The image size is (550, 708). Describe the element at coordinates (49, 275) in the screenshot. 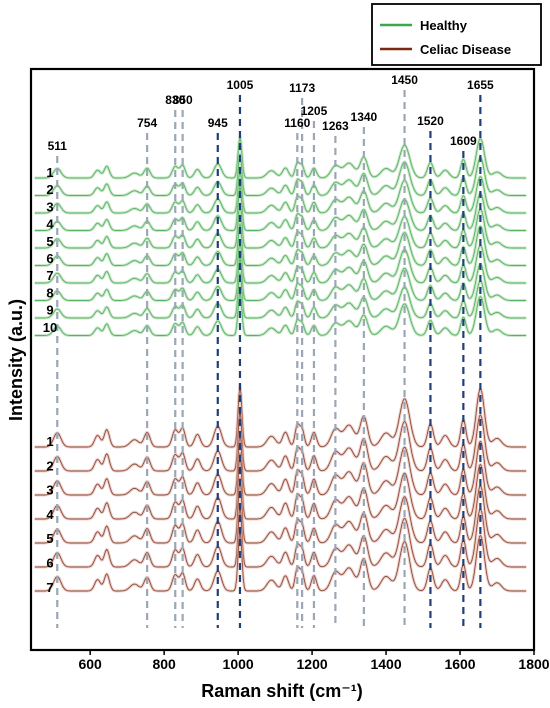

I see `spectrum-label-healthy-7: 7` at that location.